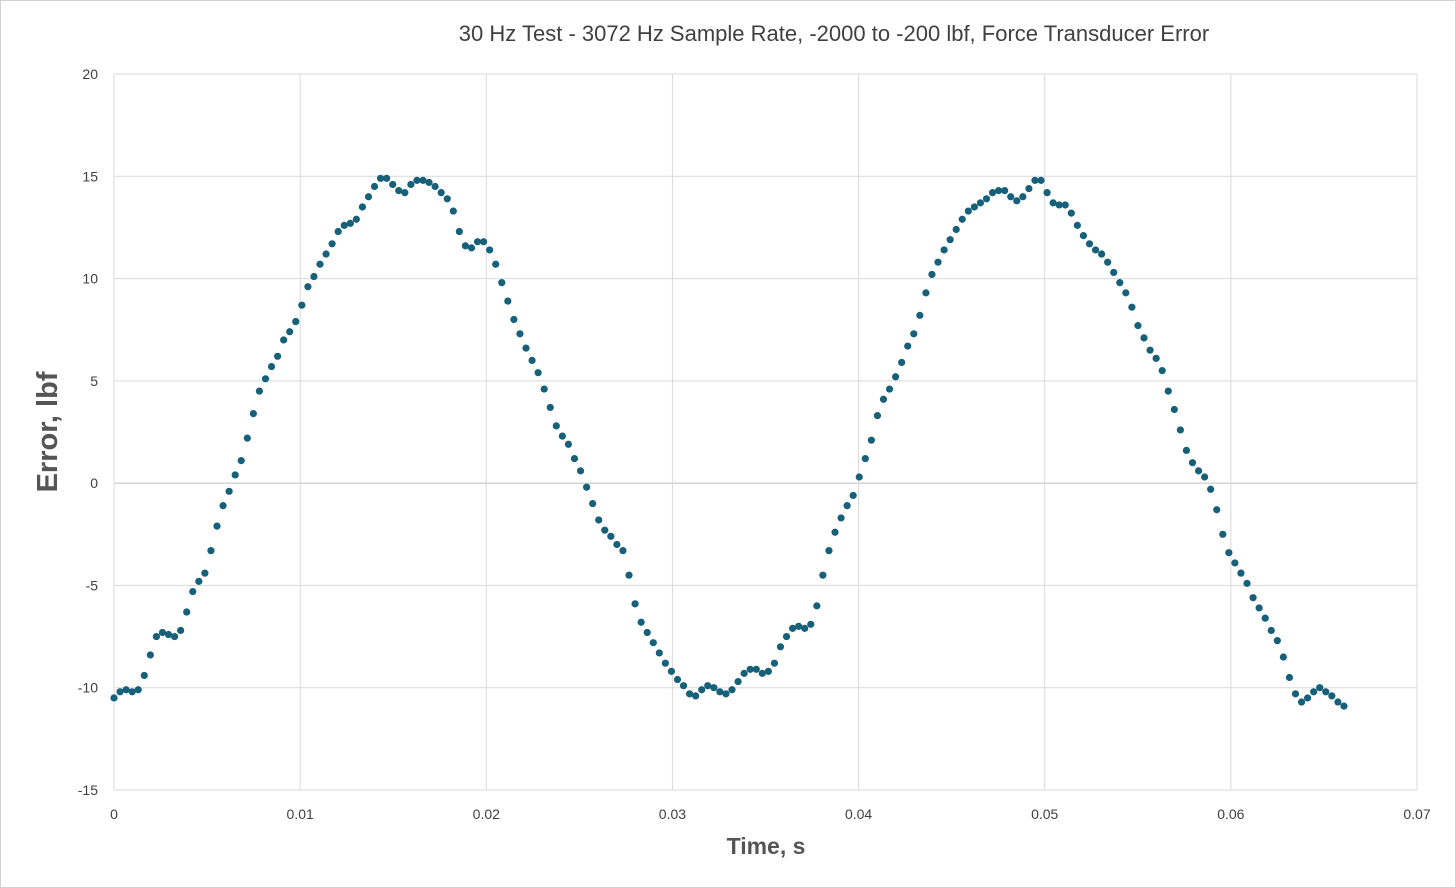 The height and width of the screenshot is (888, 1456). I want to click on y-tick-label: 5, so click(94, 381).